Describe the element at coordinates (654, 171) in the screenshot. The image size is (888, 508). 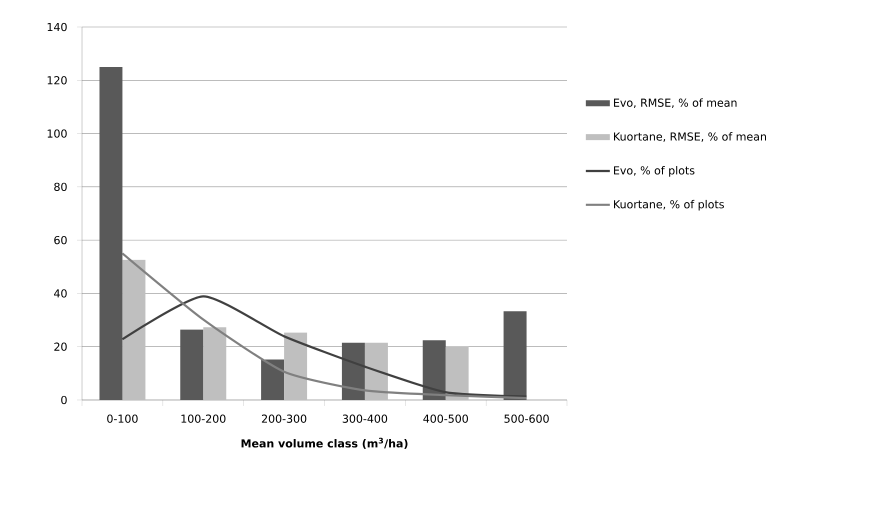
I see `legend-label: Evo, % of plots` at that location.